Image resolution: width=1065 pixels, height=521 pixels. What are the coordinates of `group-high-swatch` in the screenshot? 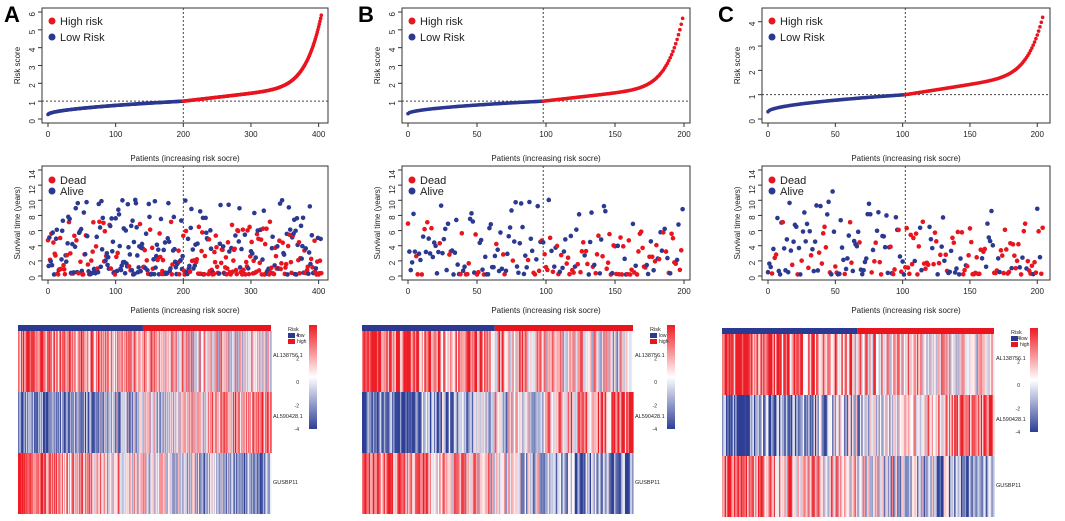 It's located at (291, 341).